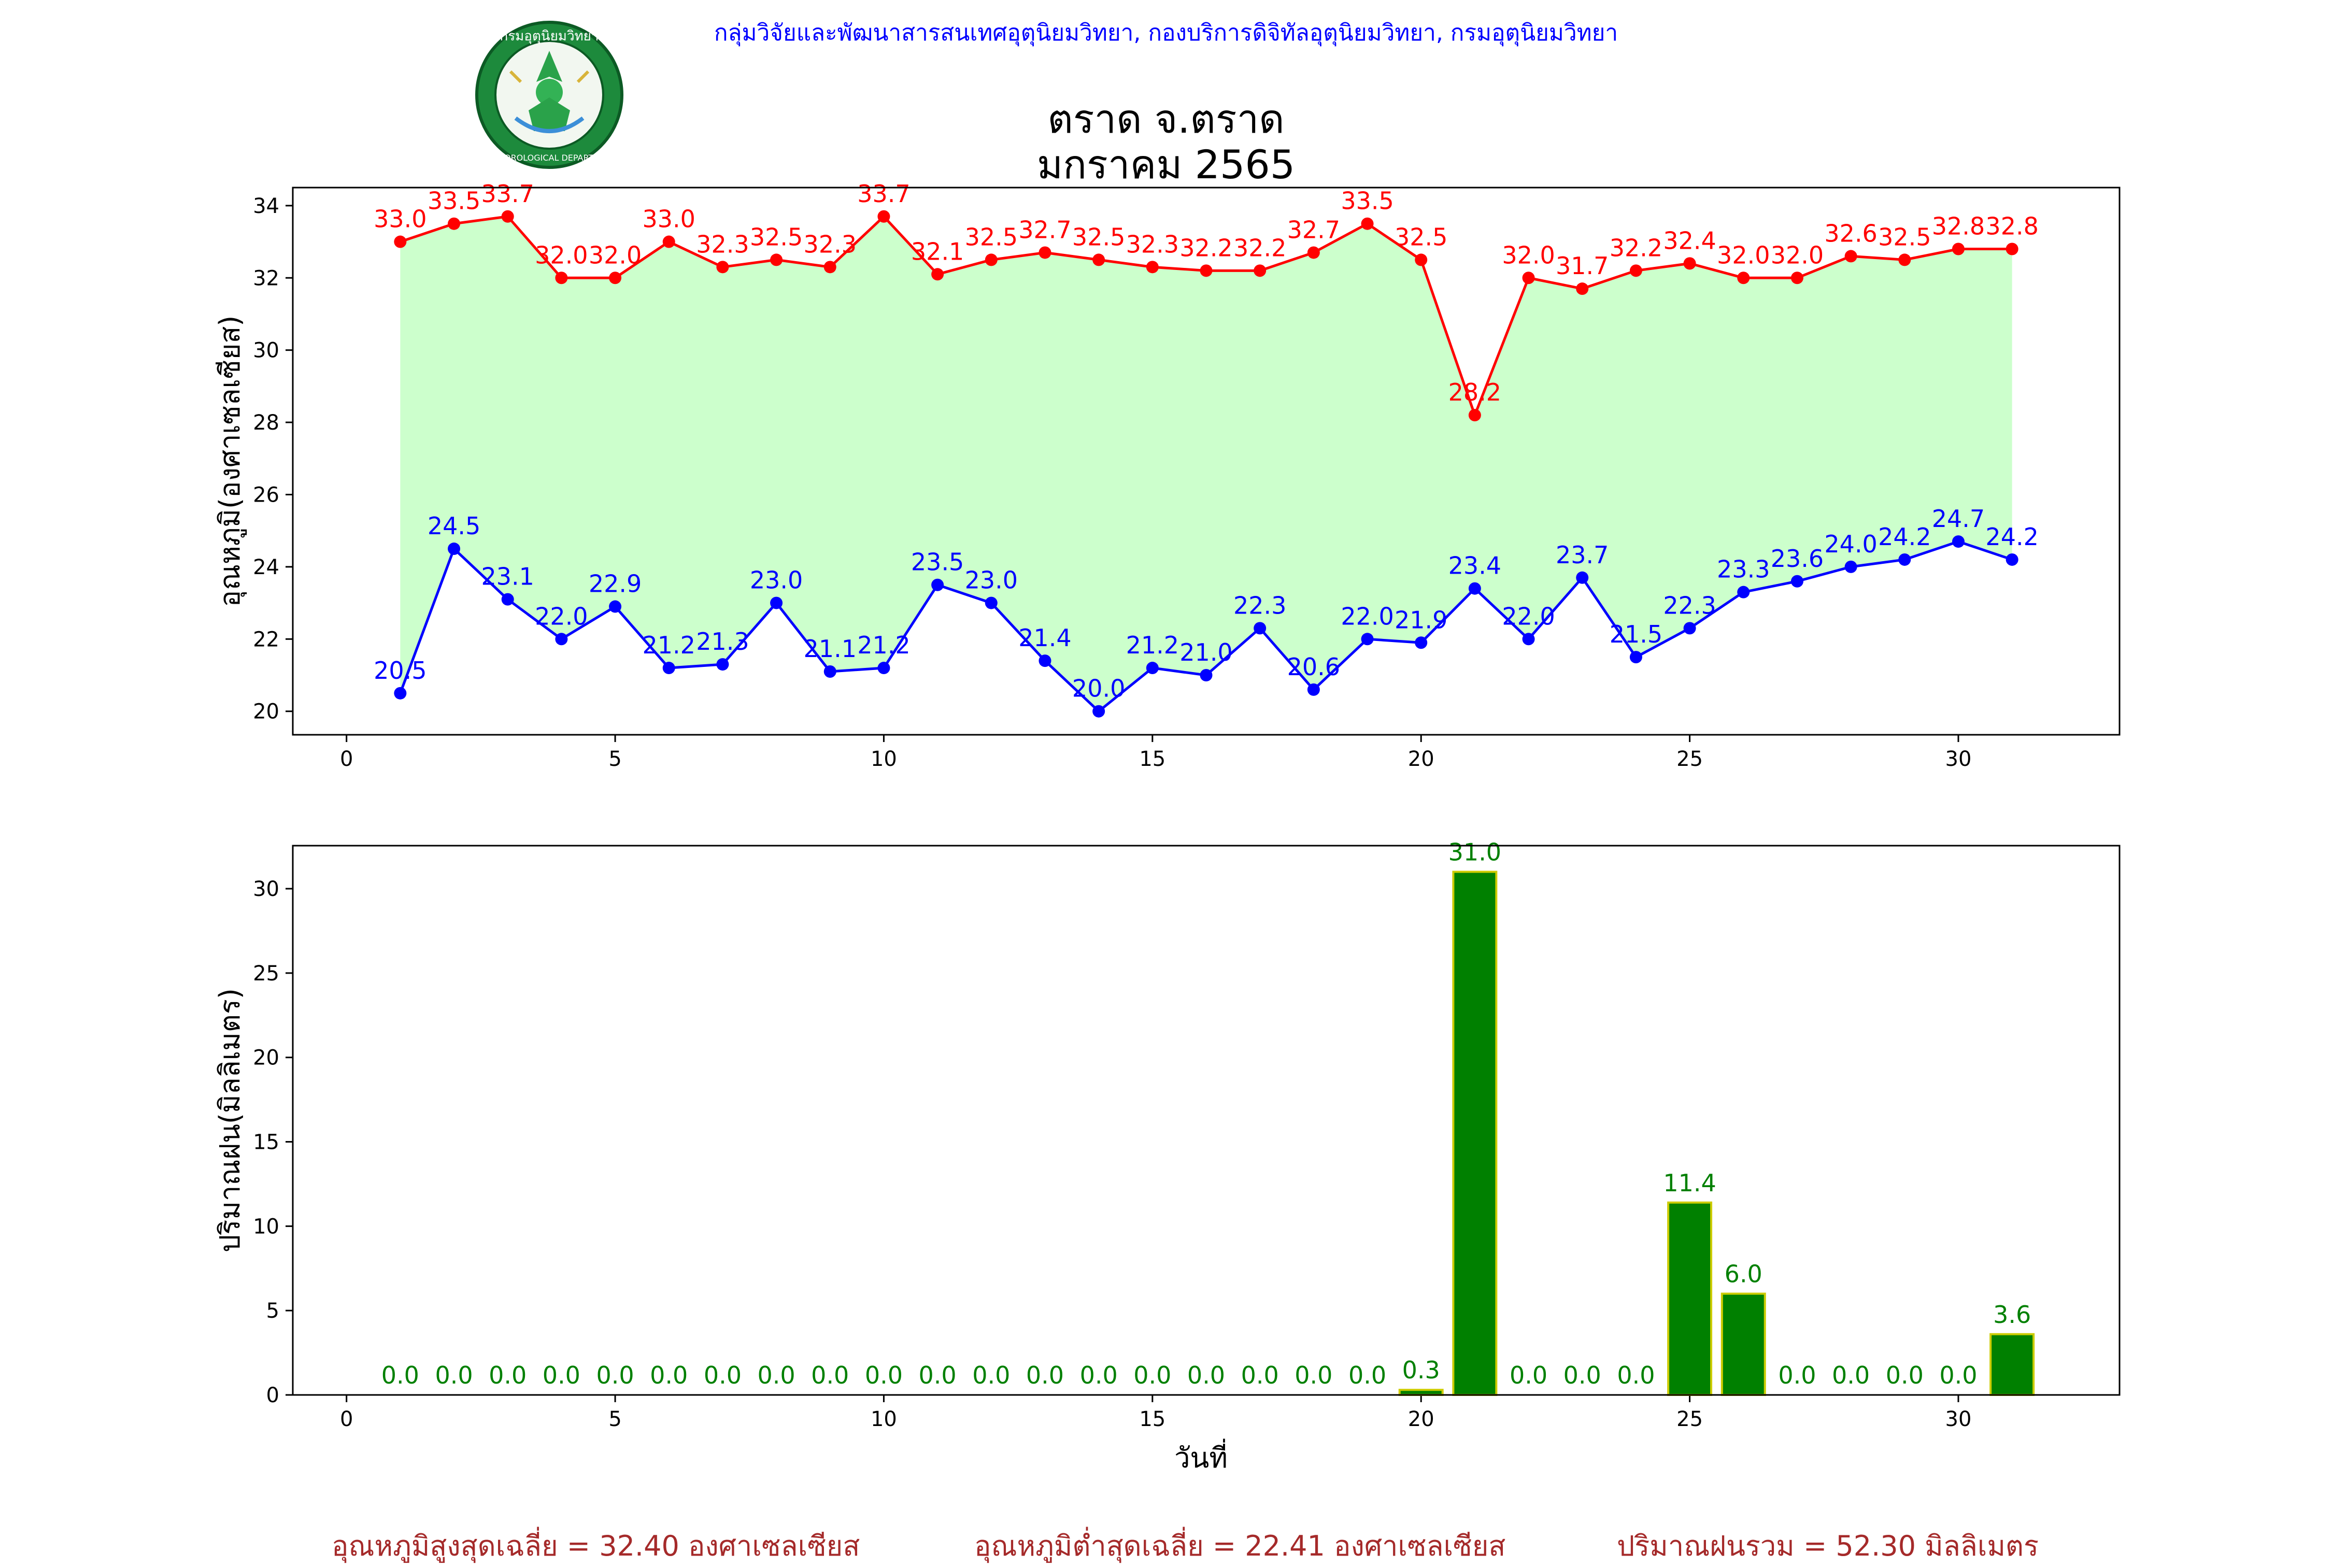 The height and width of the screenshot is (1568, 2332). I want to click on rain-y-tick-label: 0, so click(272, 1395).